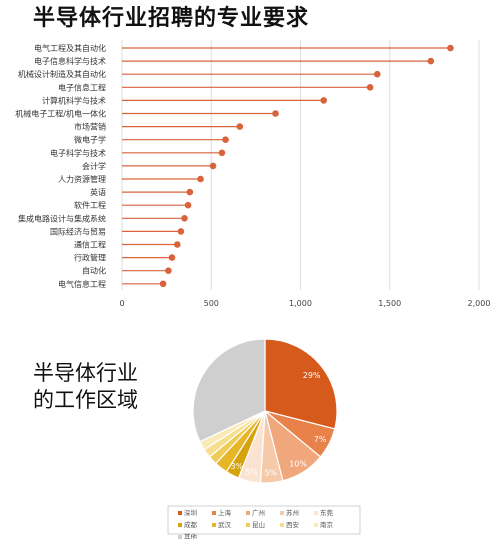 The image size is (497, 539). Describe the element at coordinates (70, 61) in the screenshot. I see `y-category-label: 电子信息科学与技术` at that location.